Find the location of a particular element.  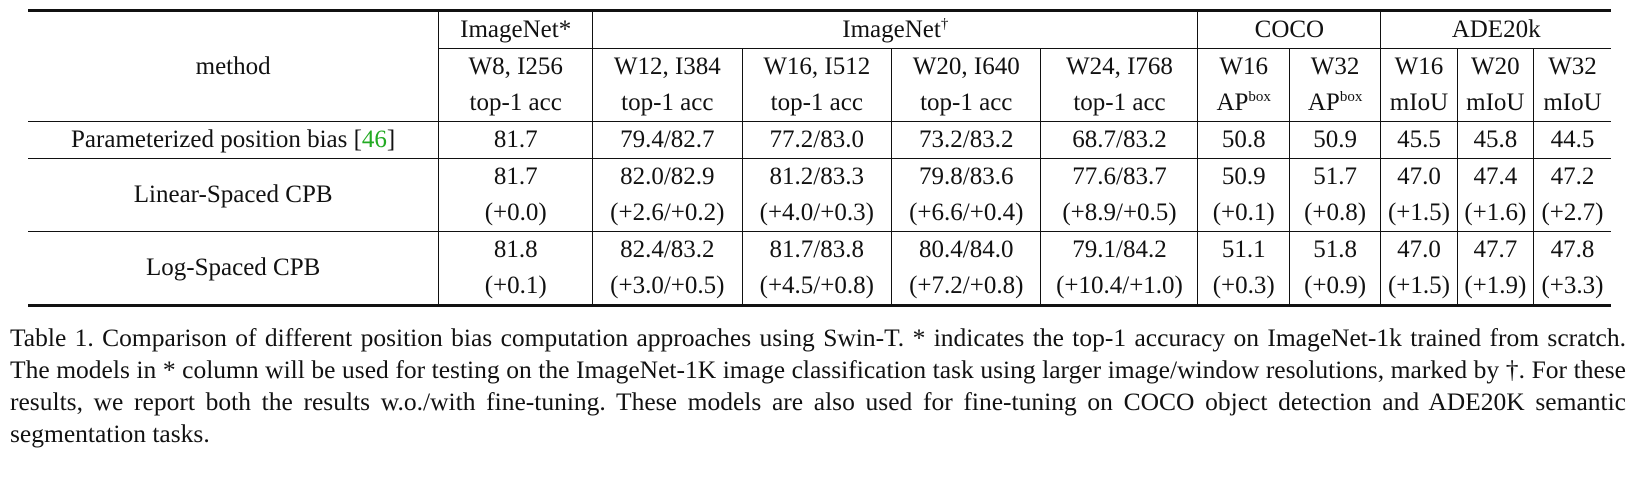

delta-cell: (+6.6/+0.4) is located at coordinates (966, 213).